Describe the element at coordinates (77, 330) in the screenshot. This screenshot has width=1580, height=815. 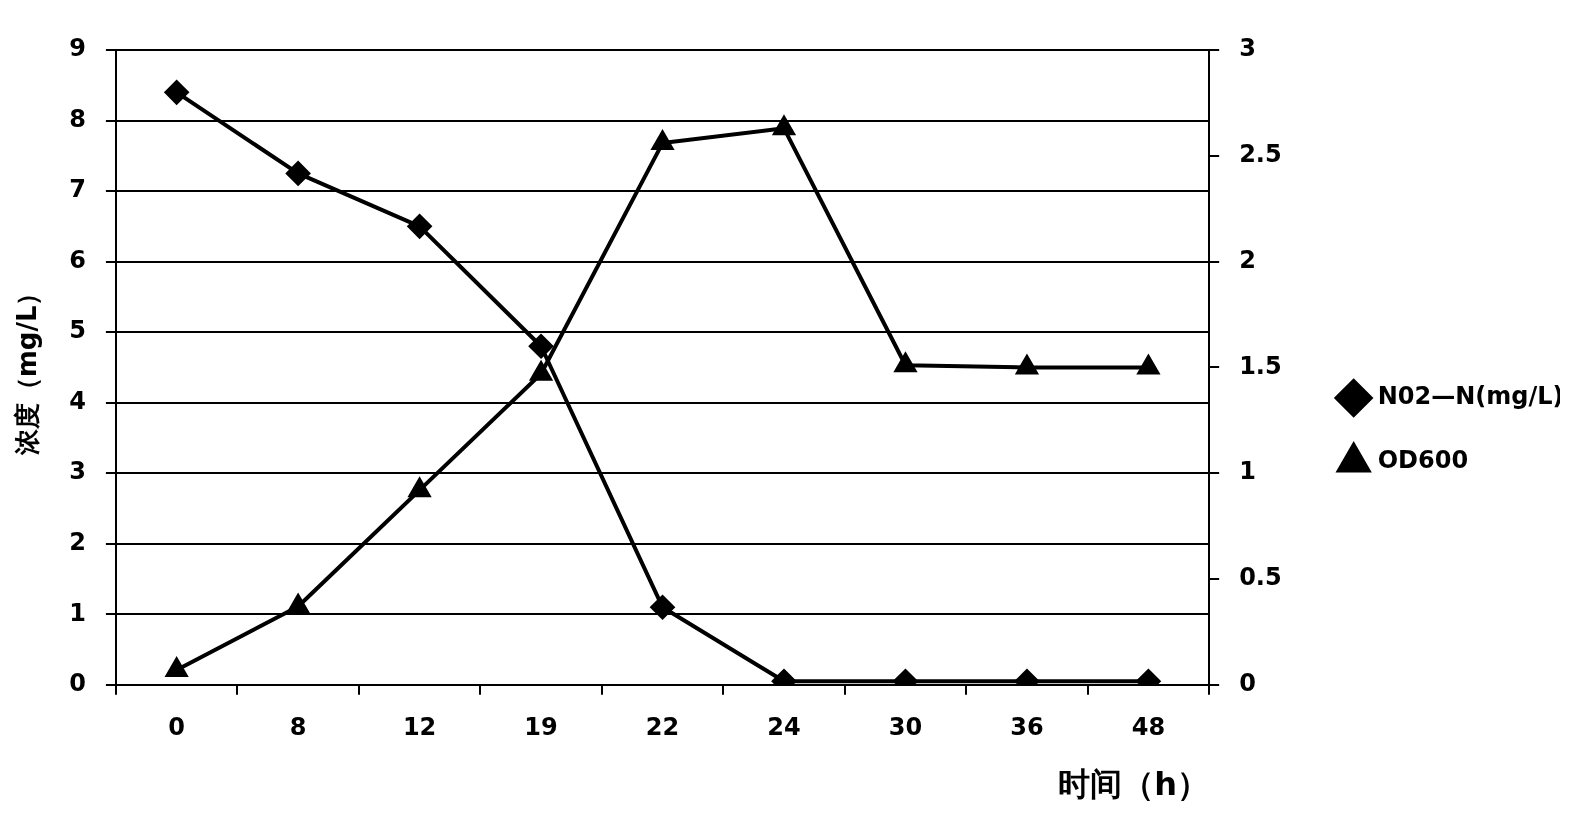
I see `y-tick-label: 5` at that location.